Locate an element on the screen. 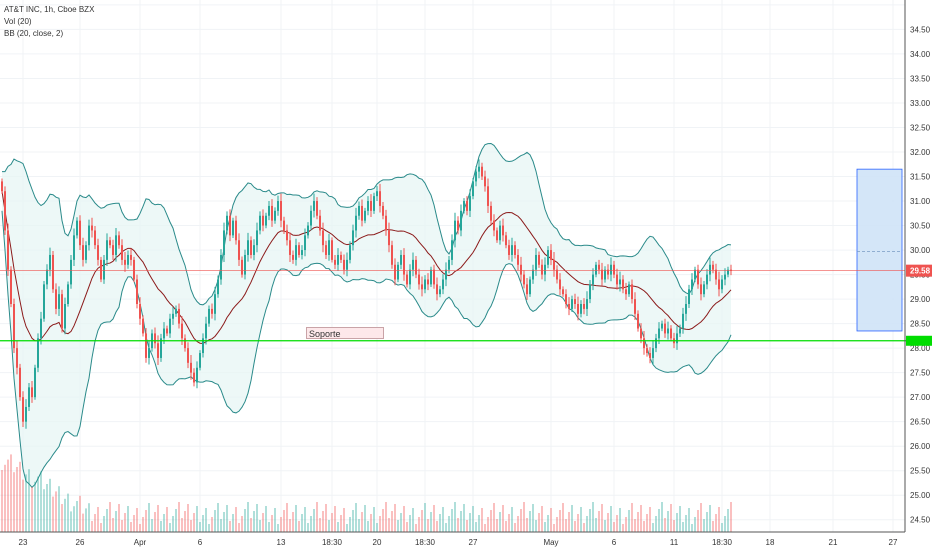 The width and height of the screenshot is (932, 555). price-tick-label: 34.50 is located at coordinates (920, 29).